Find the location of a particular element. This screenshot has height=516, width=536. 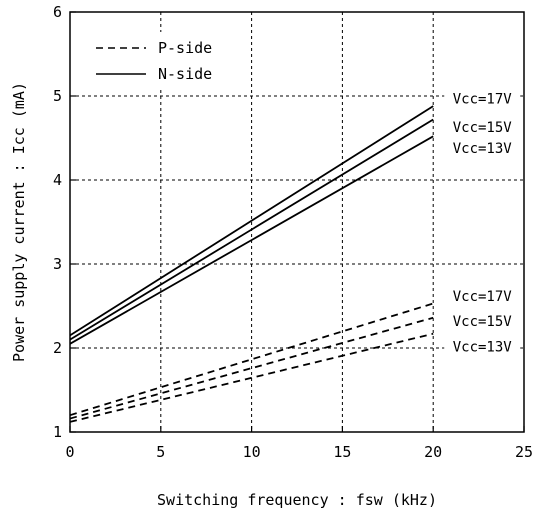

y-tick-label: 3 is located at coordinates (57, 264).